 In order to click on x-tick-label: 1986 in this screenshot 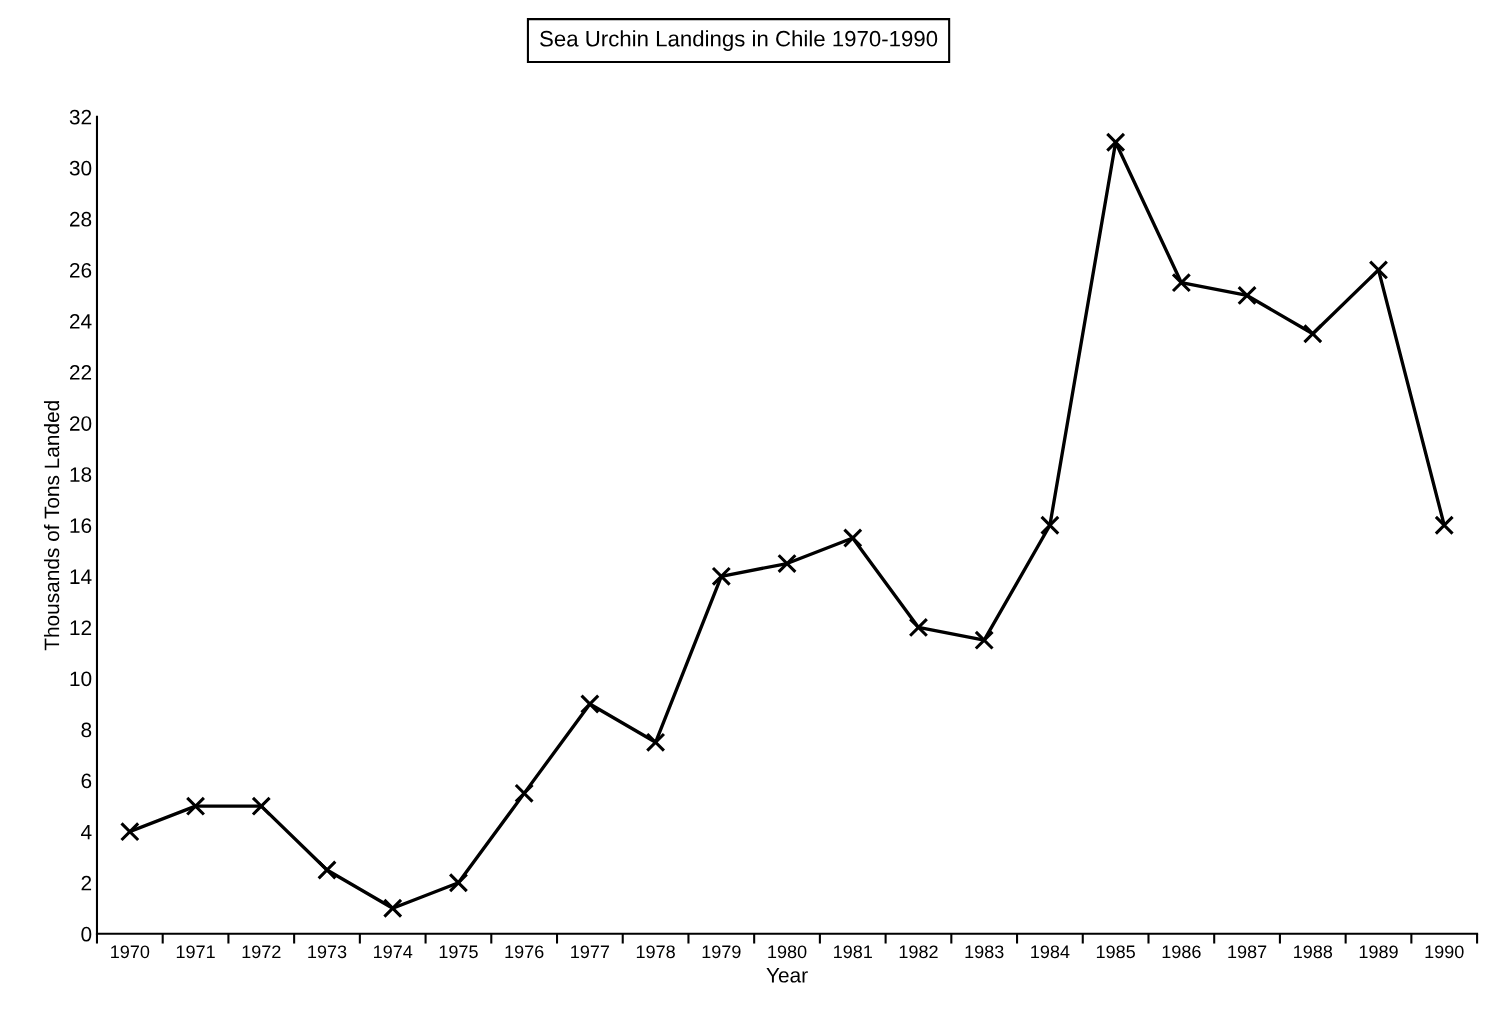, I will do `click(1181, 952)`.